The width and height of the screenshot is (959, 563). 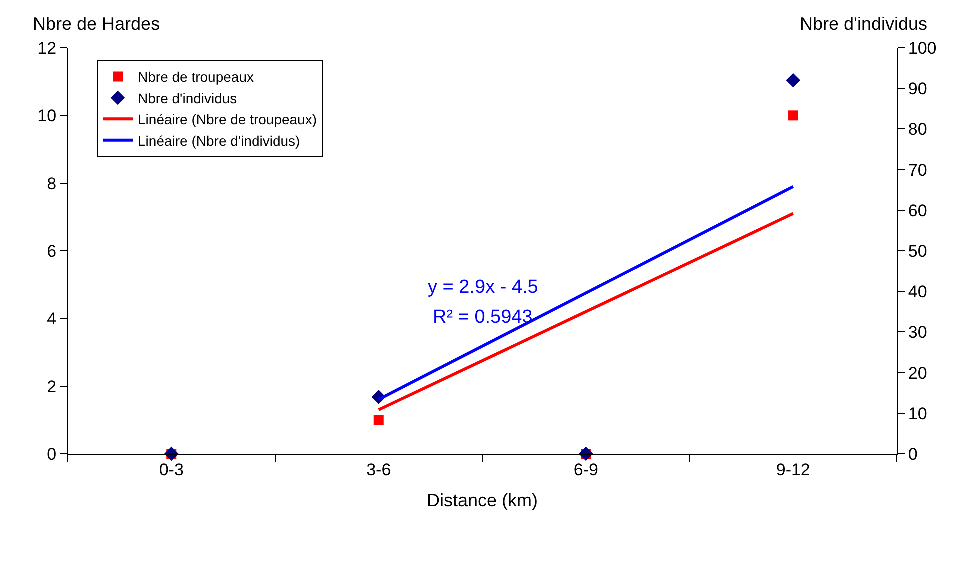 What do you see at coordinates (52, 454) in the screenshot?
I see `y-tick-label: 0` at bounding box center [52, 454].